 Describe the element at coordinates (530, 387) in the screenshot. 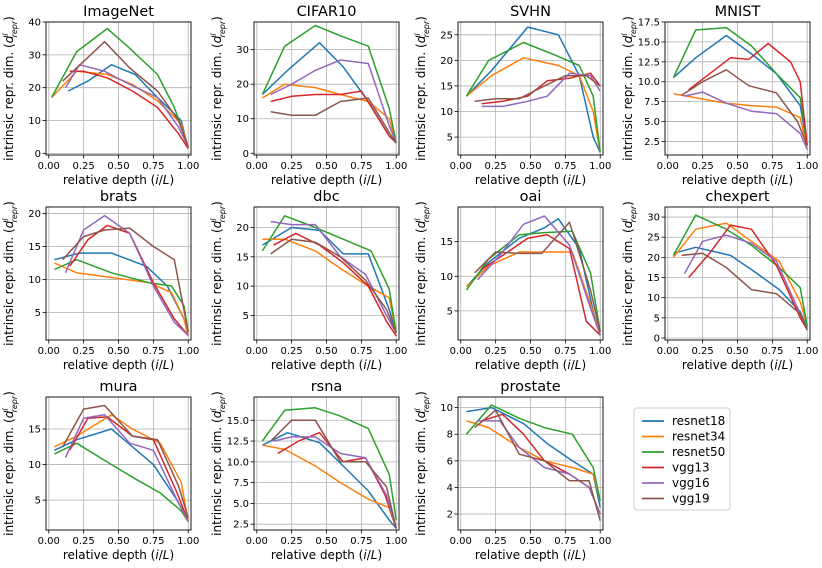

I see `chart-title: prostate` at that location.